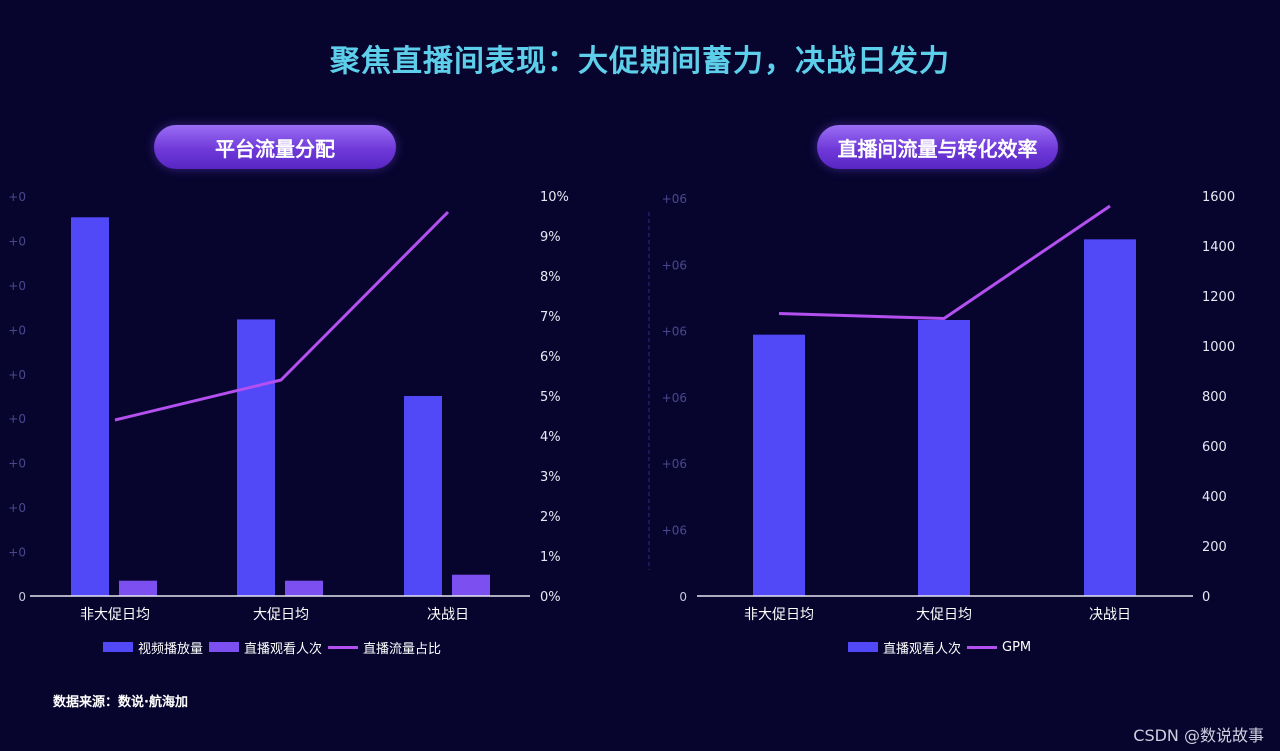 The width and height of the screenshot is (1280, 751). What do you see at coordinates (550, 517) in the screenshot?
I see `y-right-tick-label: 2%` at bounding box center [550, 517].